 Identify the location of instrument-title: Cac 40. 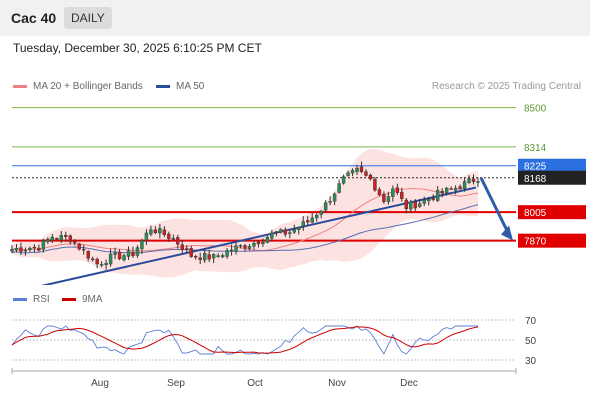
(34, 18).